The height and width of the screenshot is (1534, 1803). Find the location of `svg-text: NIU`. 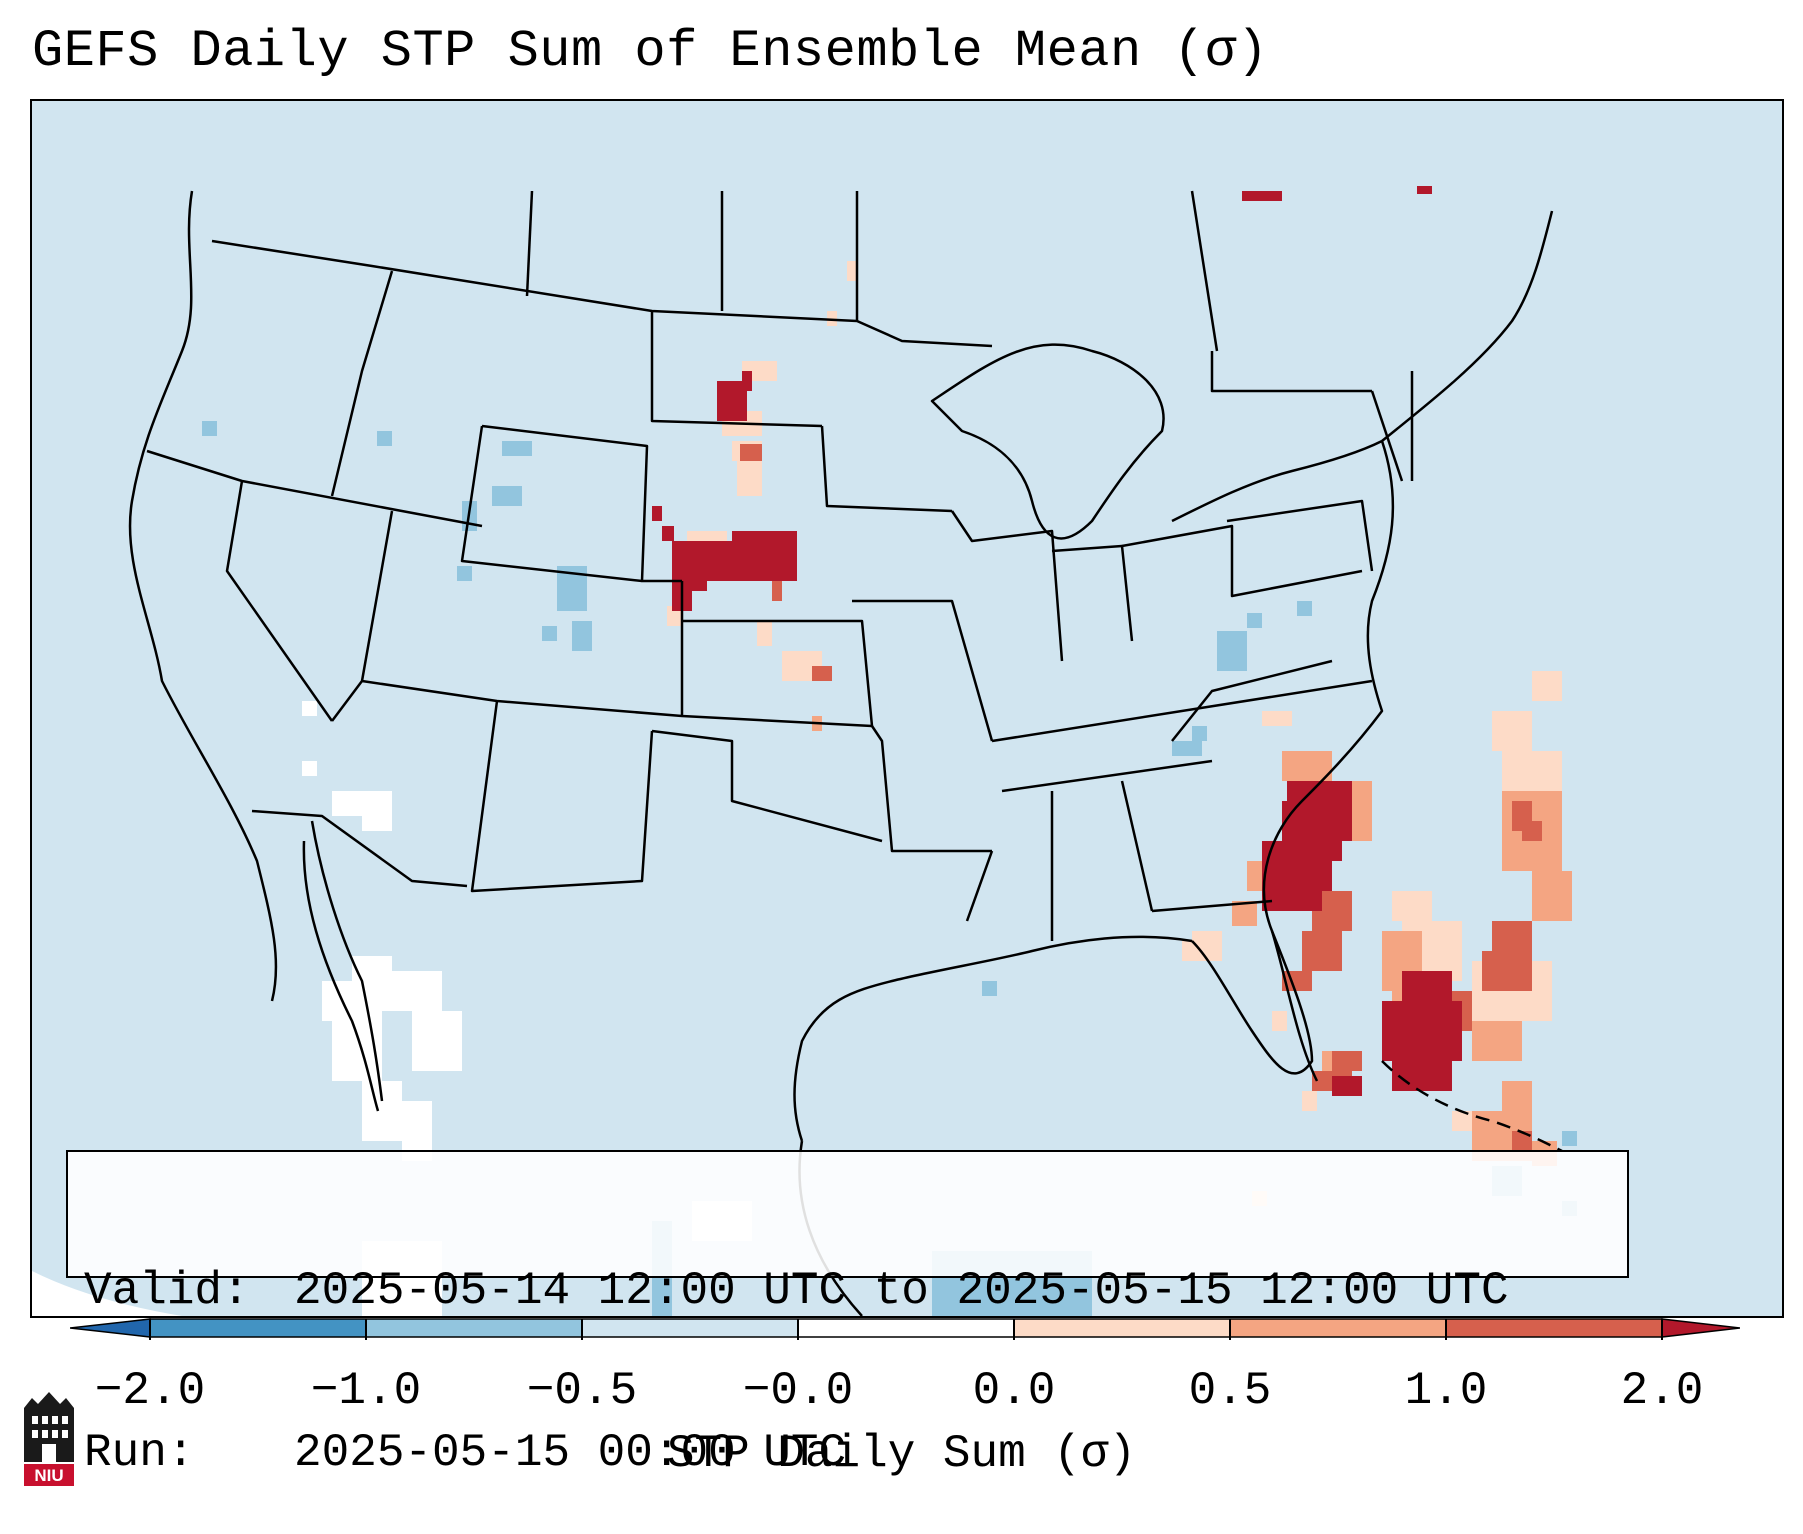

svg-text: NIU is located at coordinates (48, 1475).